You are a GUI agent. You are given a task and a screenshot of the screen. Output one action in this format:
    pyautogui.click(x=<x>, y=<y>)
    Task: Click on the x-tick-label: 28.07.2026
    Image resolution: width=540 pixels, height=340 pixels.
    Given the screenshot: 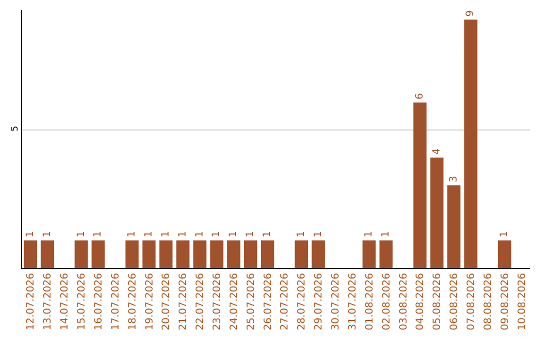 What is the action you would take?
    pyautogui.click(x=302, y=301)
    